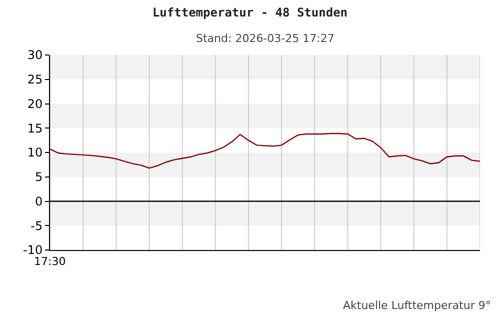 Image resolution: width=500 pixels, height=320 pixels. What do you see at coordinates (417, 305) in the screenshot?
I see `text: Aktuelle Lufttemperatur 9°` at bounding box center [417, 305].